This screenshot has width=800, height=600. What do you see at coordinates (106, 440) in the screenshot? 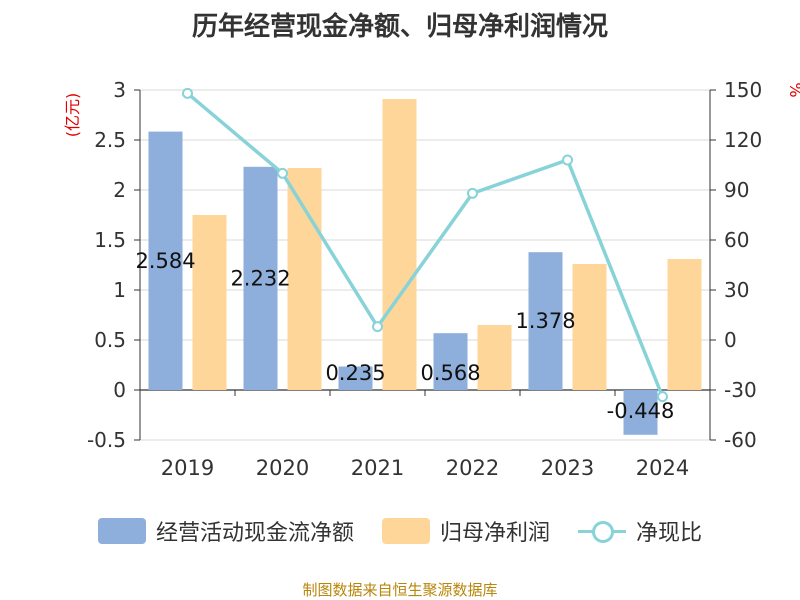
I see `y-tick-label: -0.5` at bounding box center [106, 440].